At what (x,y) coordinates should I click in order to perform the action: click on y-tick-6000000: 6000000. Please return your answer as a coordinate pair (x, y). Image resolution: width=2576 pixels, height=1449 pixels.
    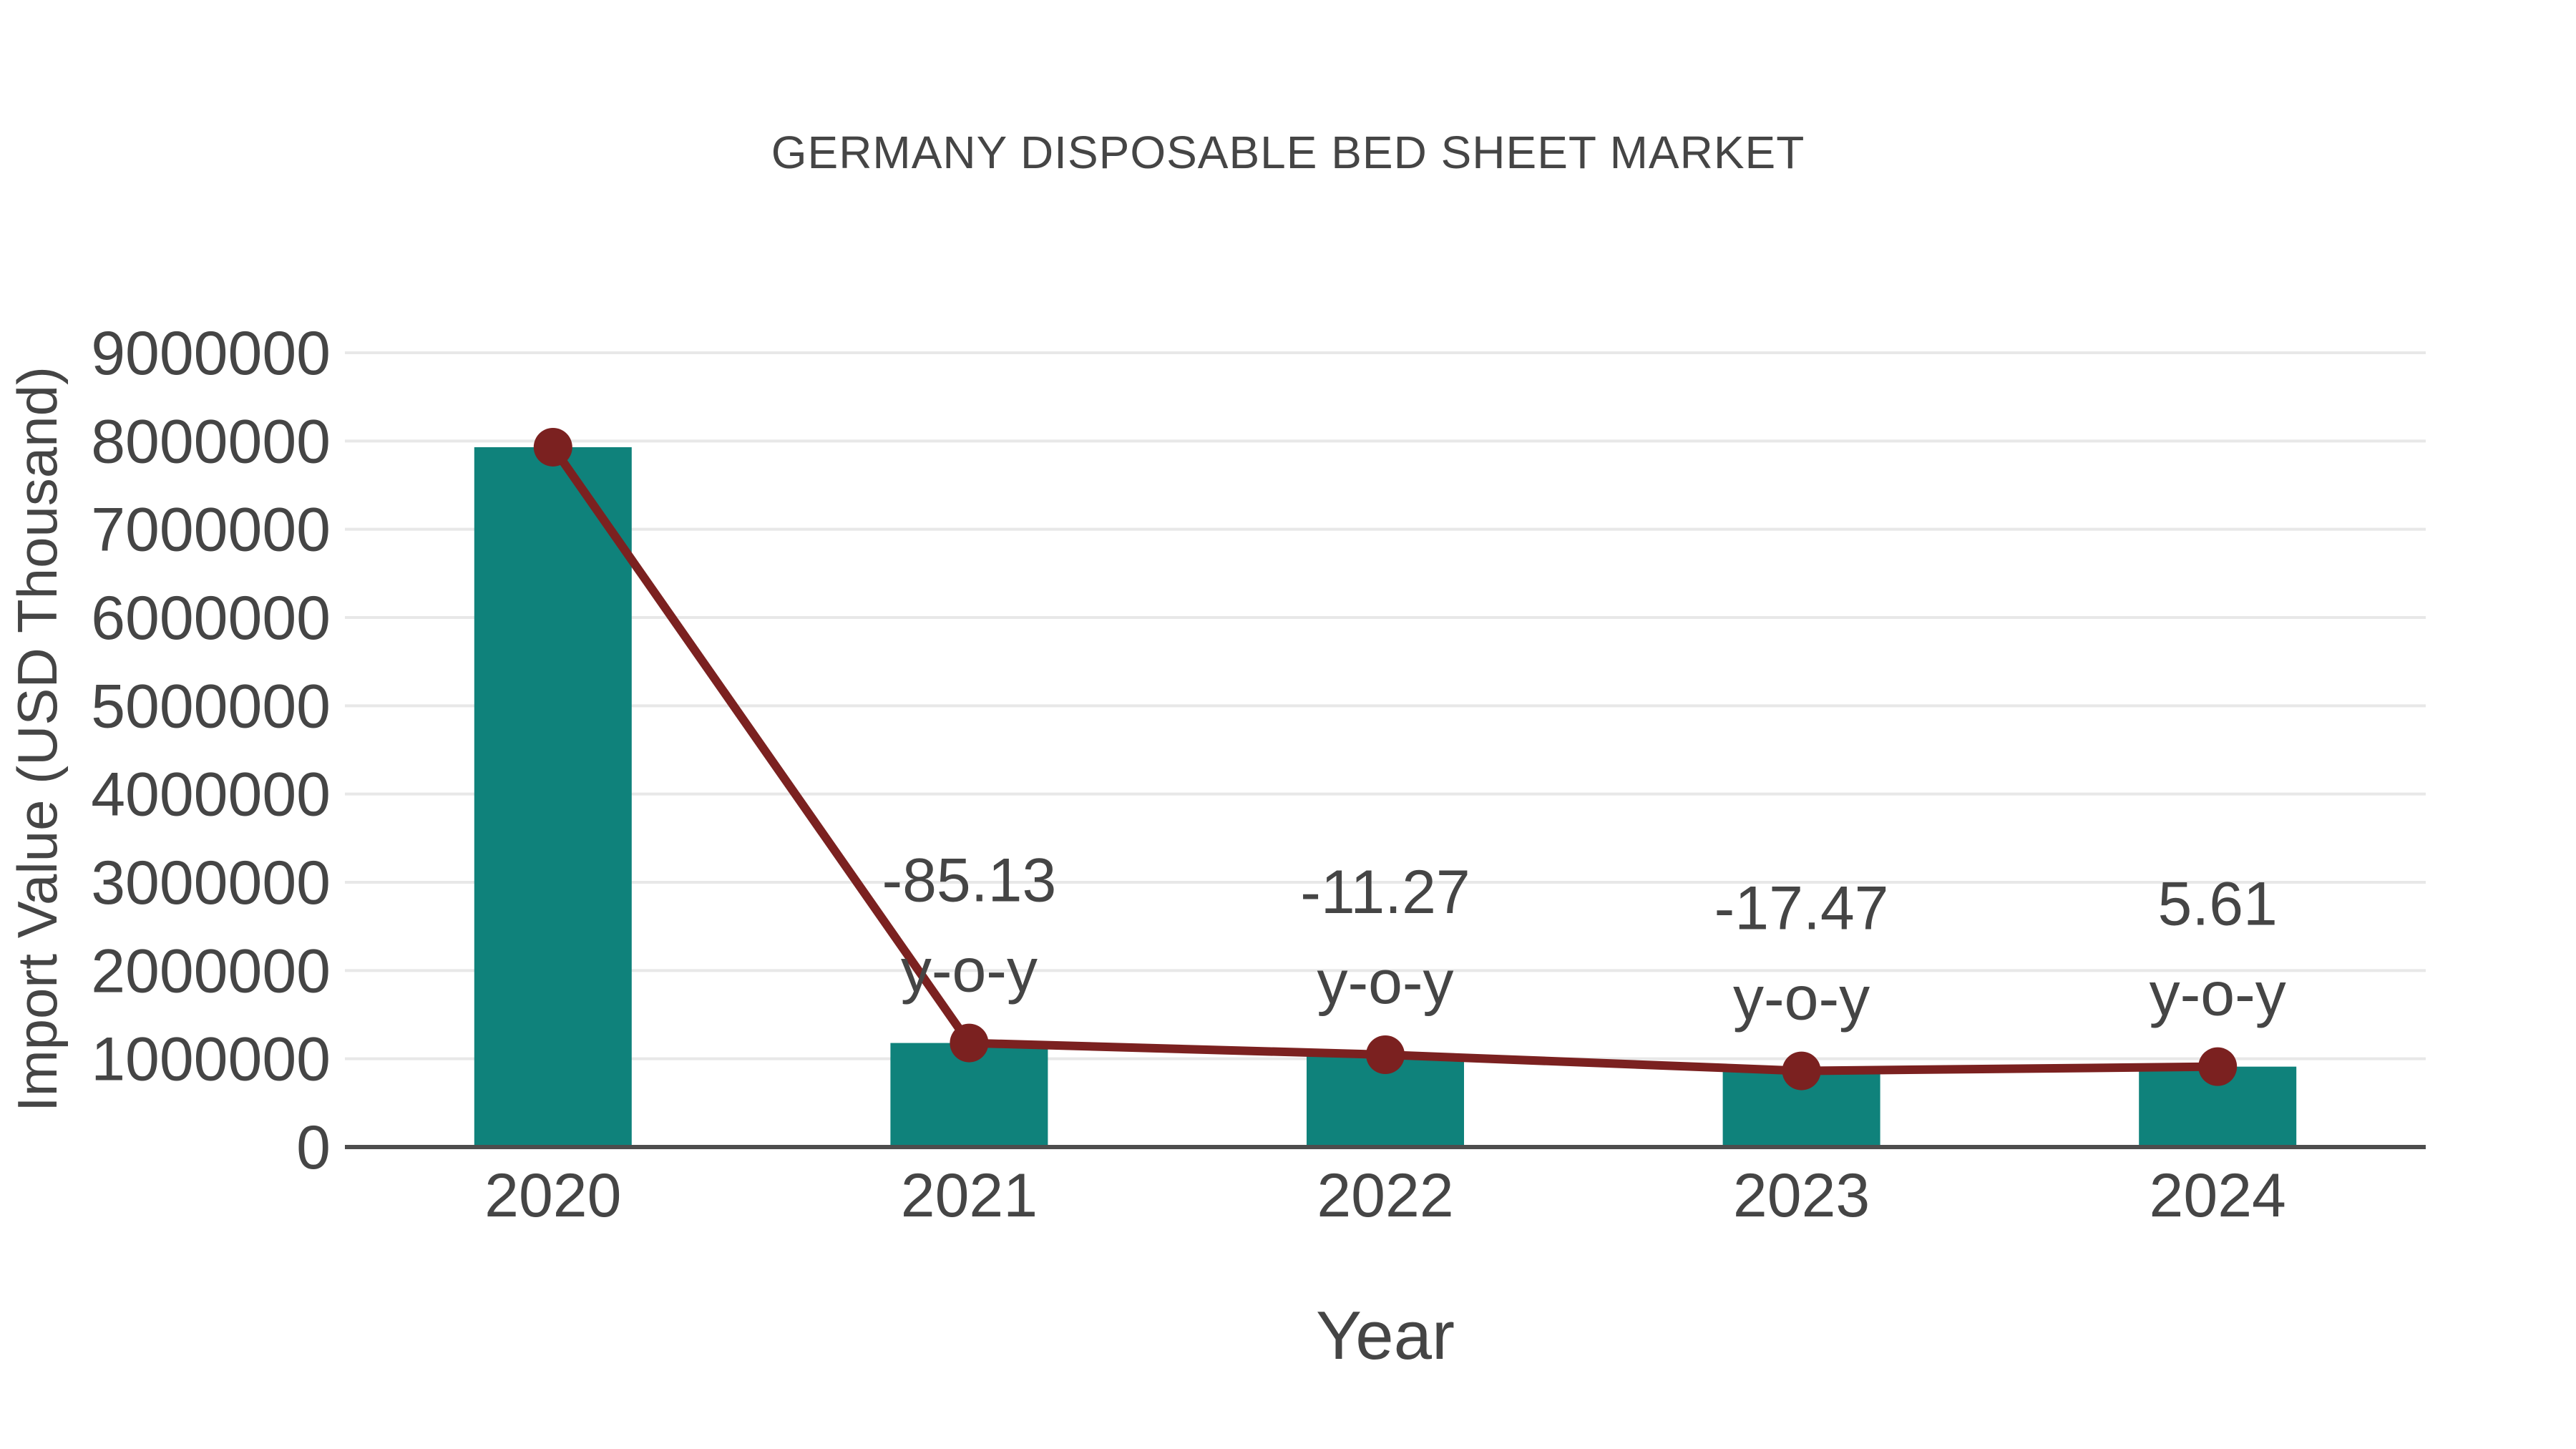
    Looking at the image, I should click on (211, 618).